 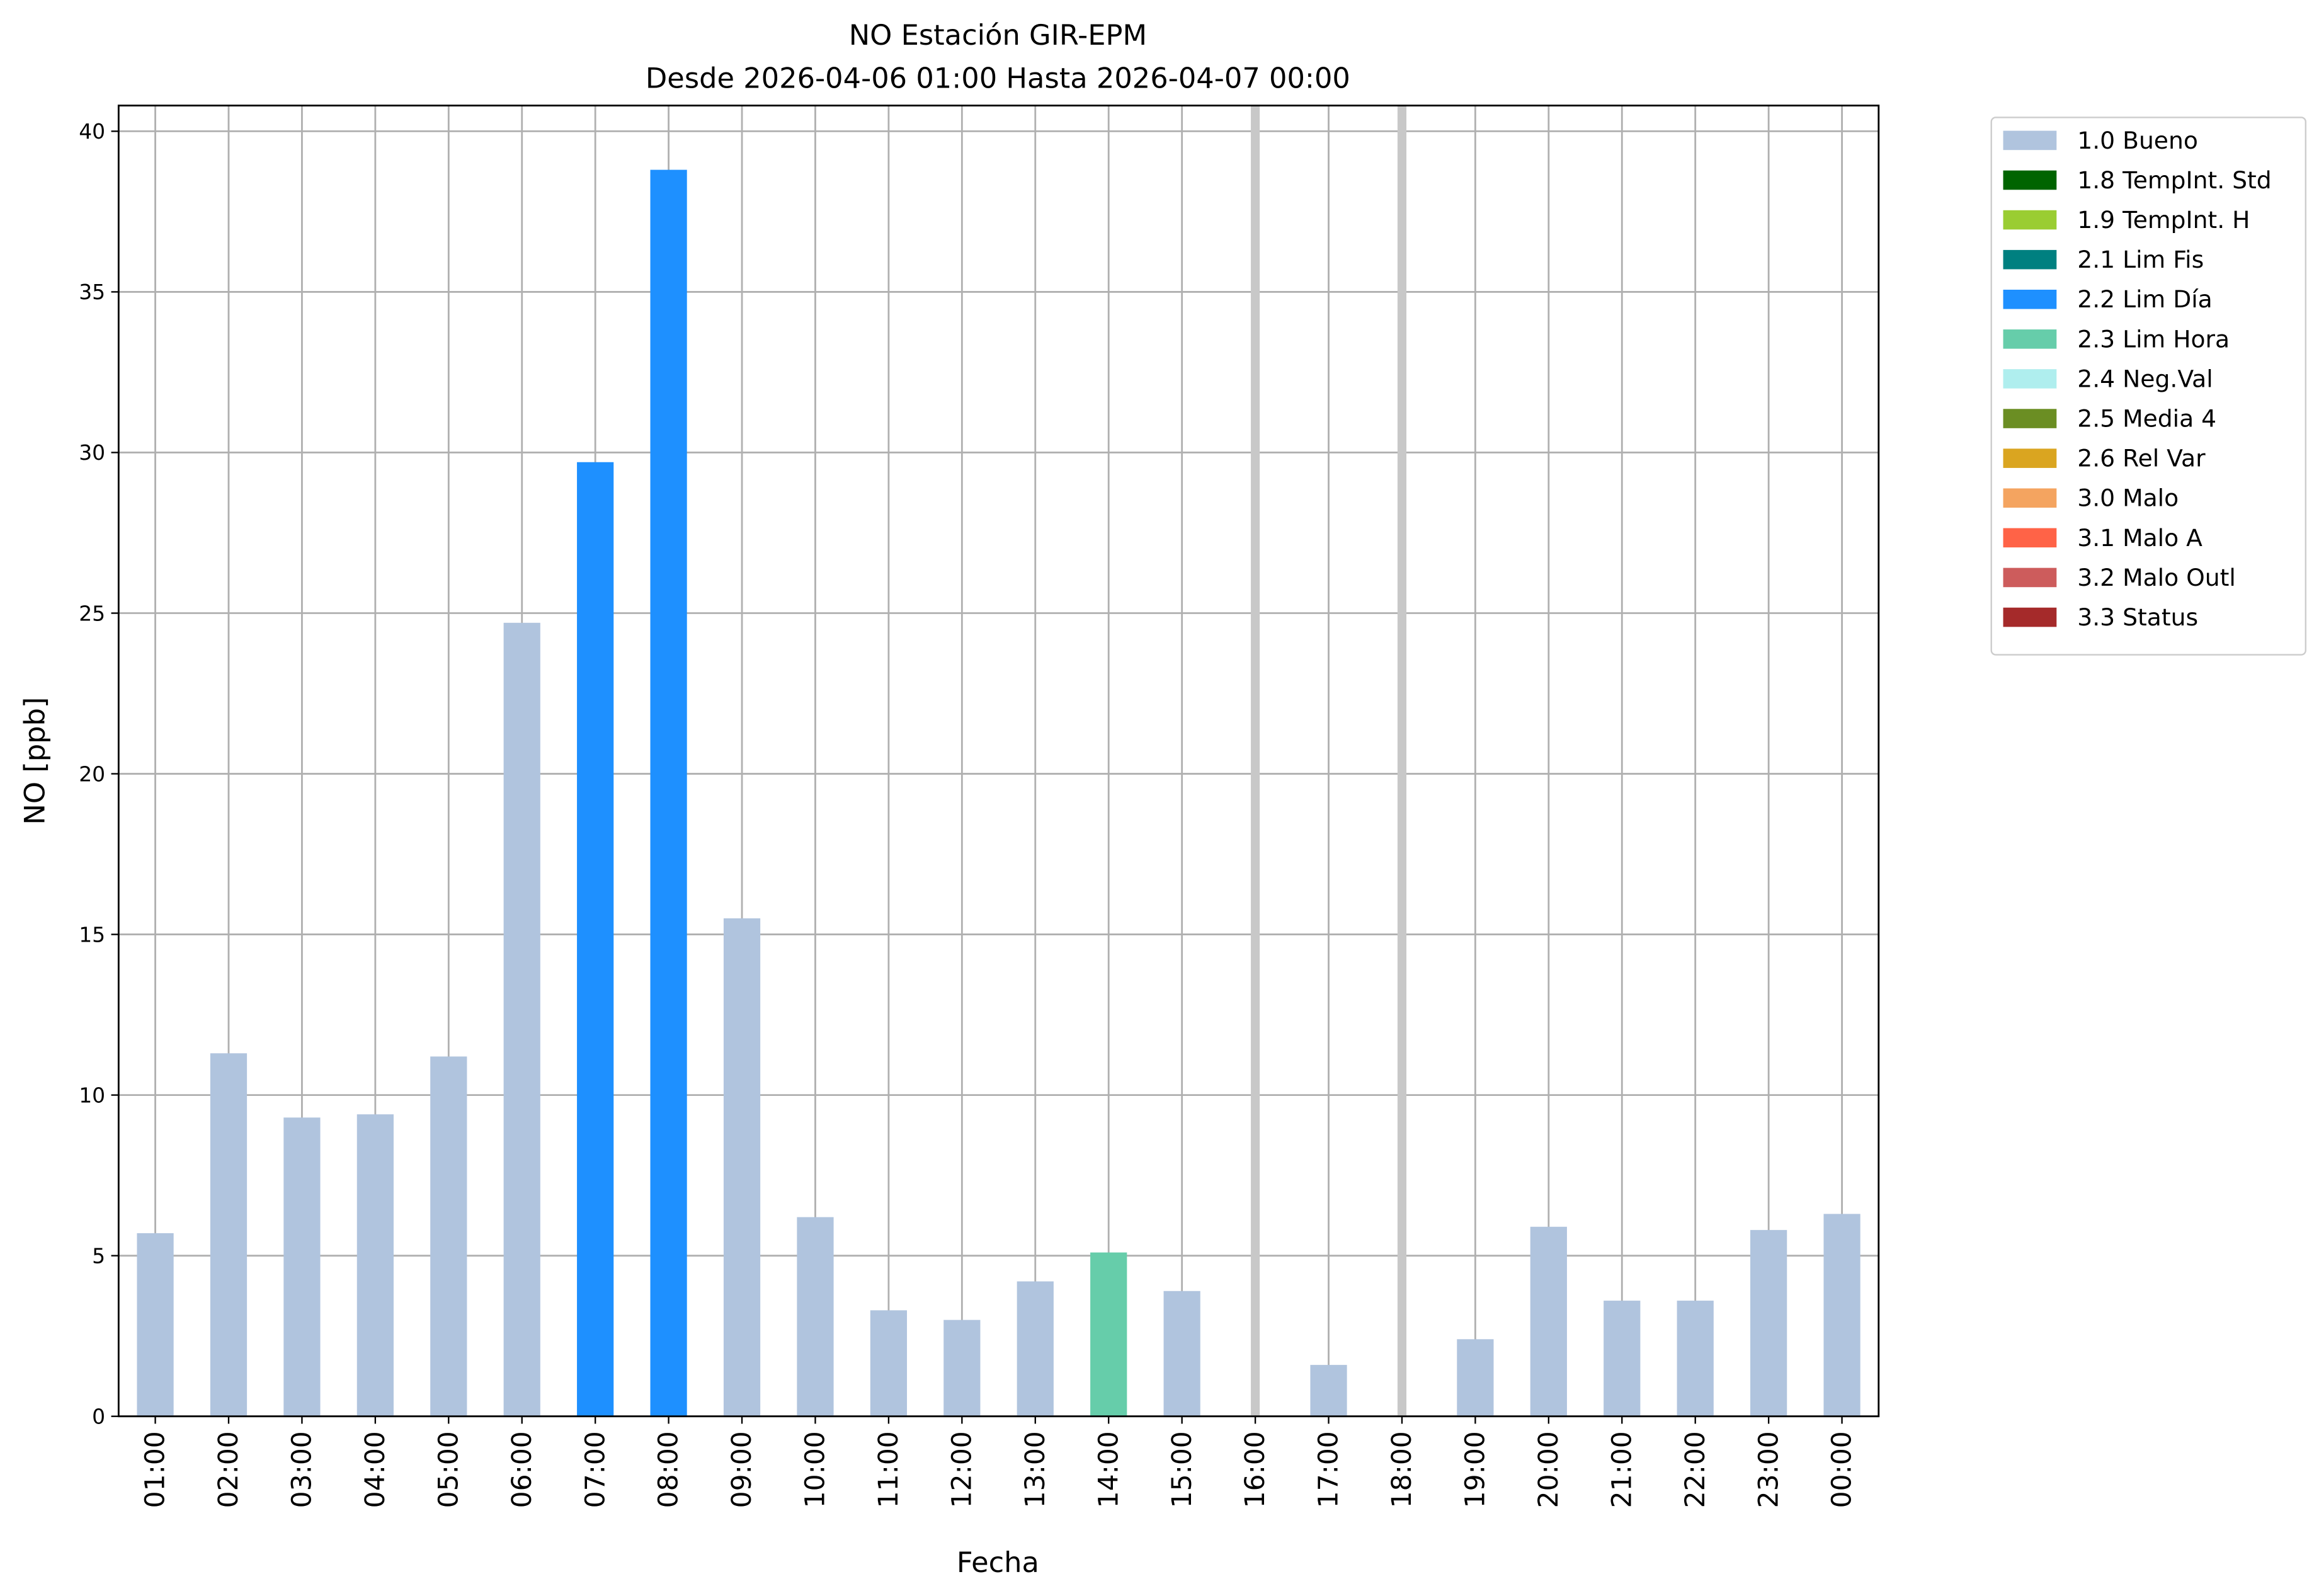 What do you see at coordinates (98, 1416) in the screenshot?
I see `y-tick-label: 0` at bounding box center [98, 1416].